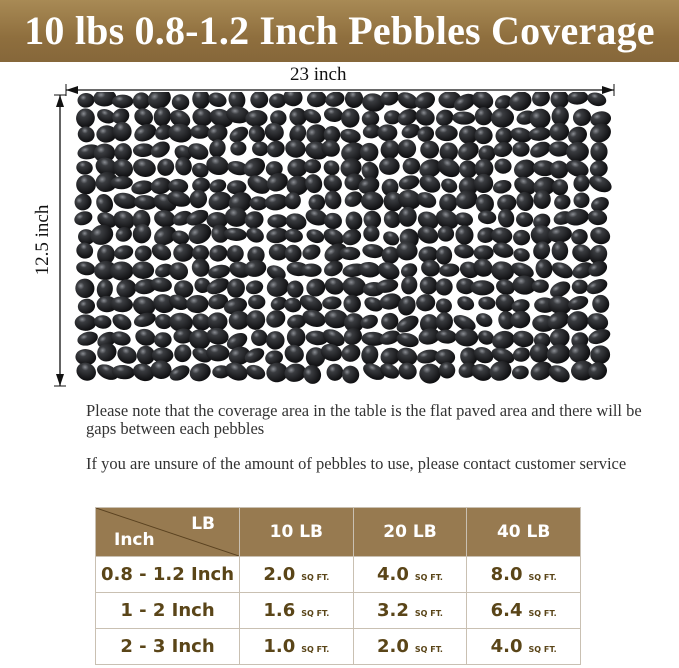 The height and width of the screenshot is (668, 679). I want to click on corner-lb: LB, so click(203, 524).